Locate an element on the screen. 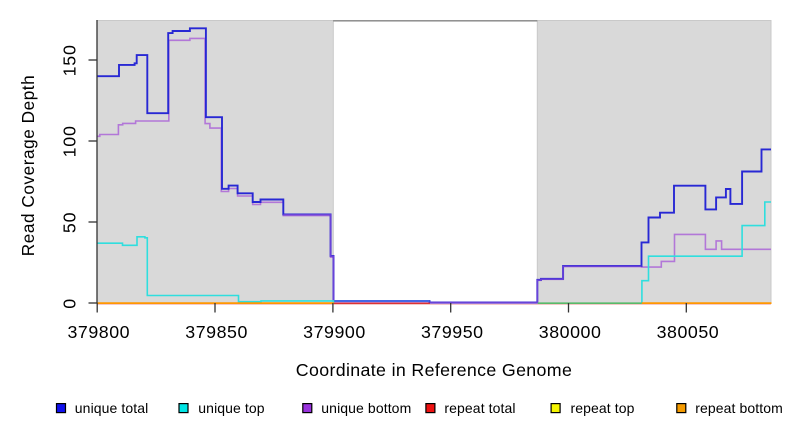 This screenshot has width=792, height=437. svg-text: unique top is located at coordinates (231, 408).